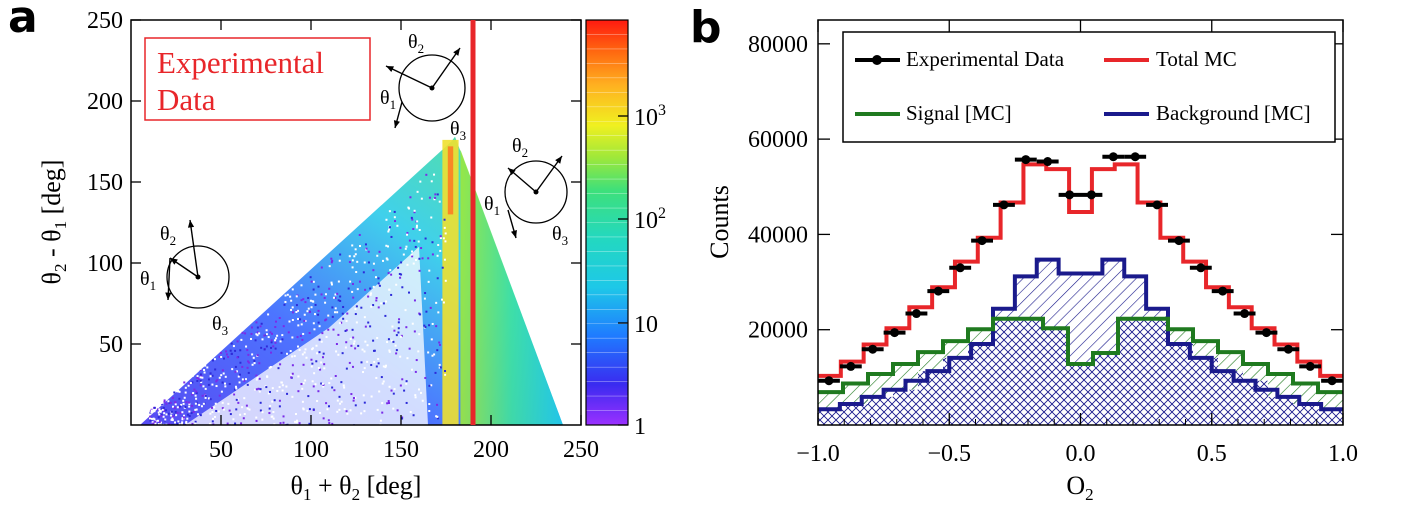  What do you see at coordinates (446, 68) in the screenshot?
I see `diagram-arrow` at bounding box center [446, 68].